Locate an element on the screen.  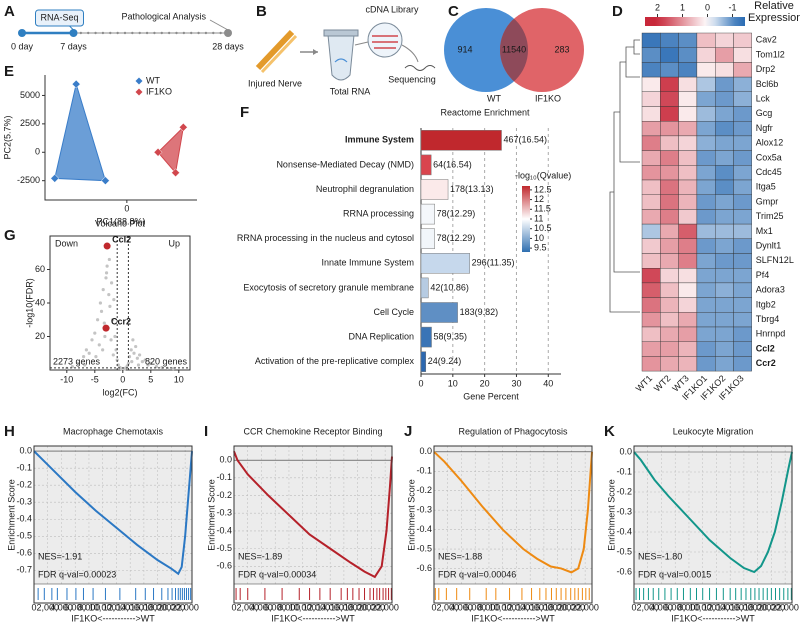
row-label: Cdc45 is located at coordinates (769, 172).